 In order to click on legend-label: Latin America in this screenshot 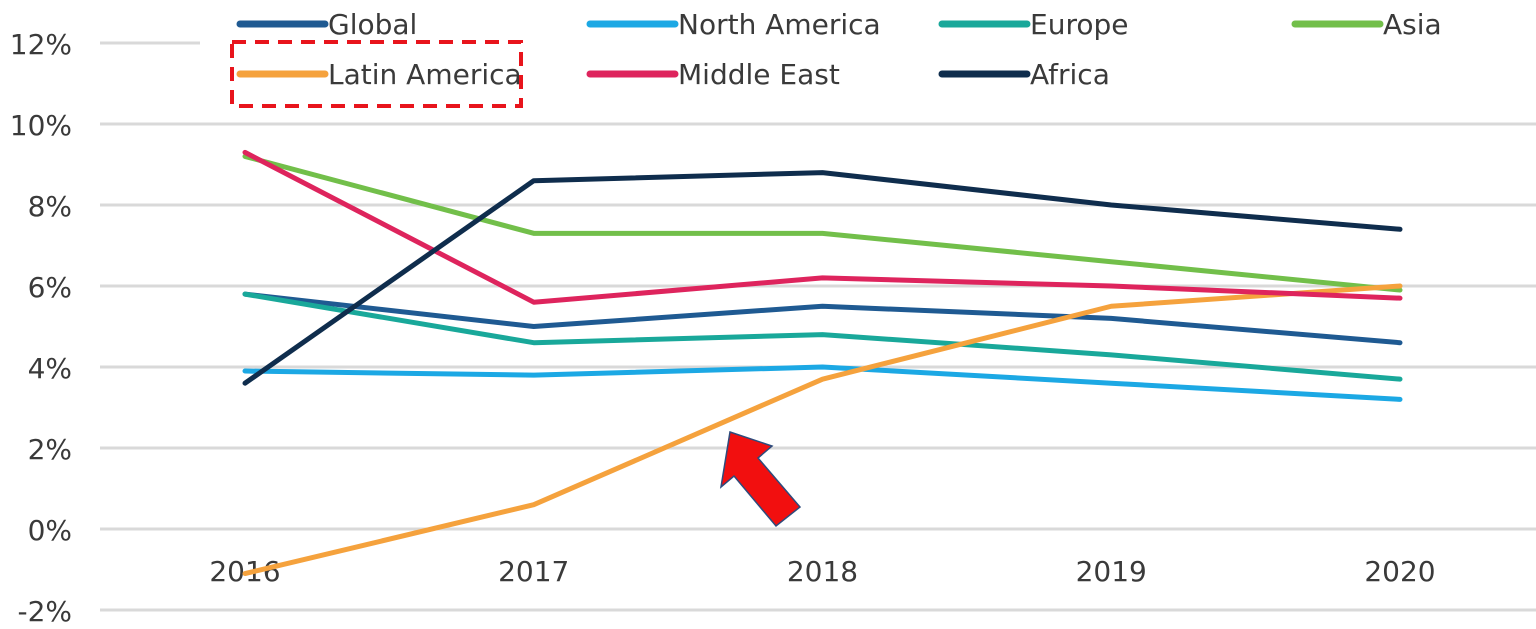, I will do `click(425, 74)`.